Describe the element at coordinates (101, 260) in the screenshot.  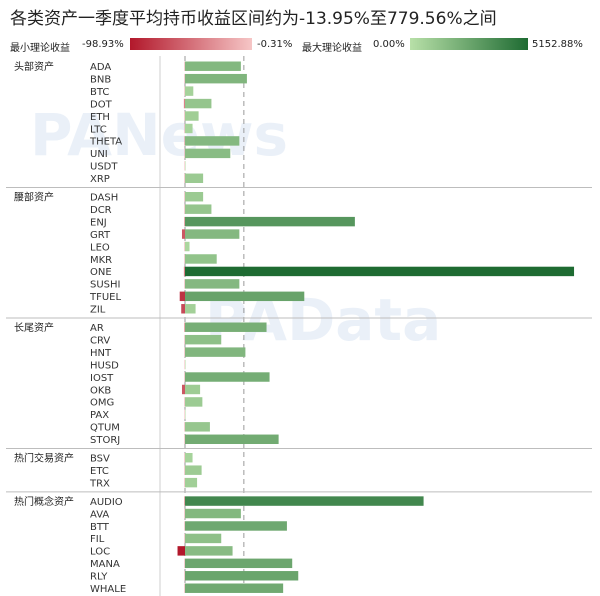
I see `category-label: MKR` at that location.